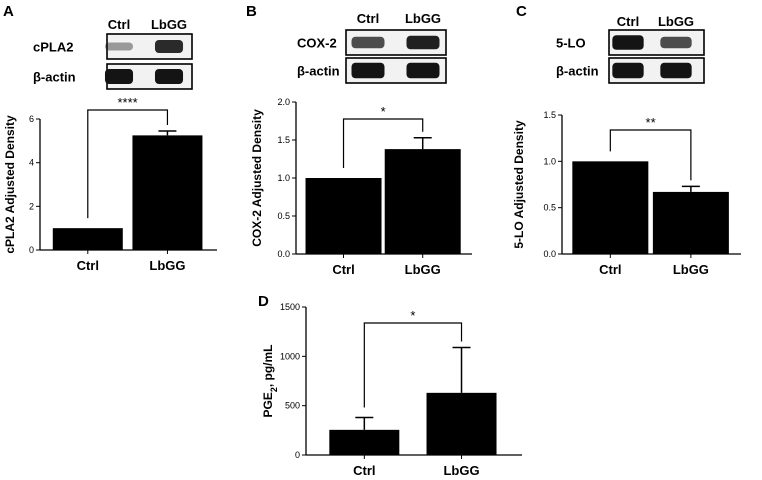  What do you see at coordinates (263, 301) in the screenshot?
I see `panel-letter: D` at bounding box center [263, 301].